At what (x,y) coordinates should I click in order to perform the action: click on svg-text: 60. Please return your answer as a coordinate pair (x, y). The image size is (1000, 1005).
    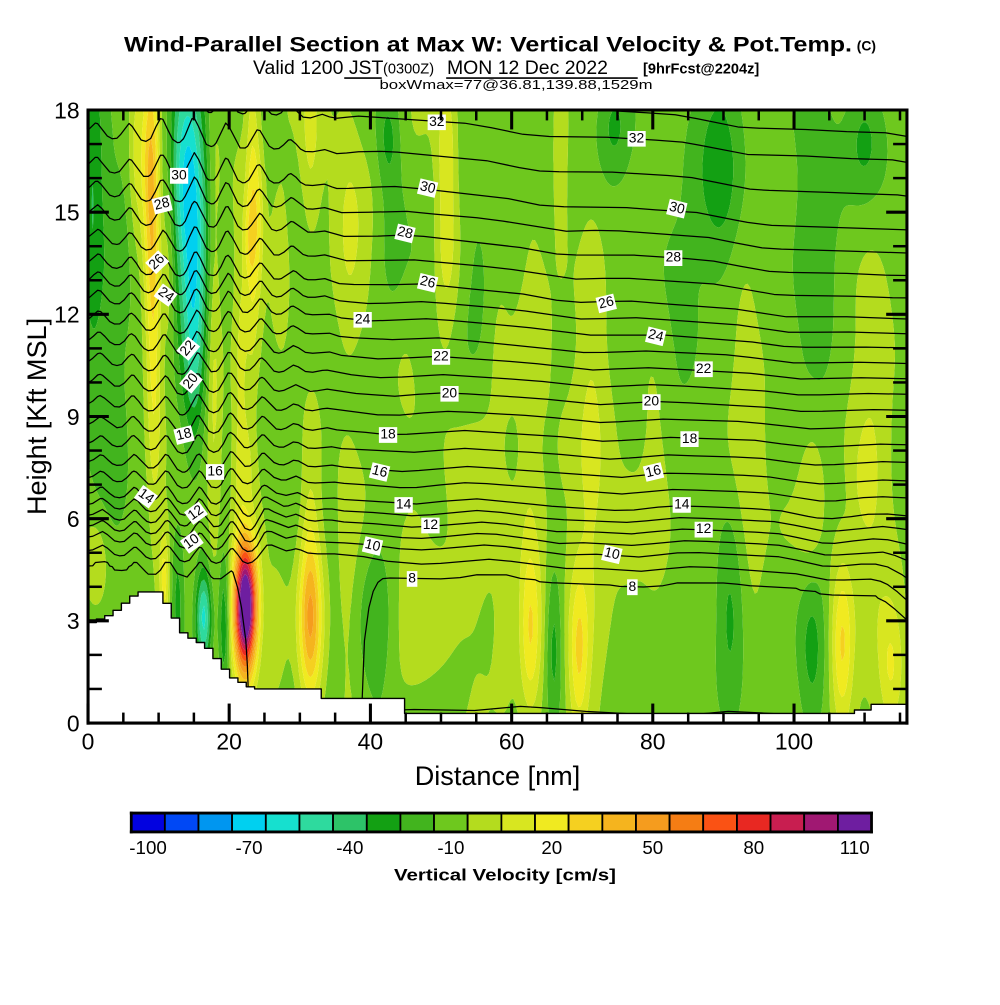
    Looking at the image, I should click on (511, 741).